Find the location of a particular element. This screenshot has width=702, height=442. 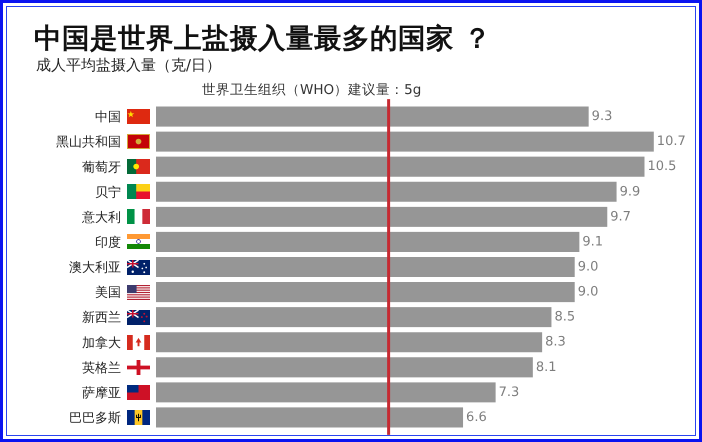

data-label: 8.3 is located at coordinates (555, 342).